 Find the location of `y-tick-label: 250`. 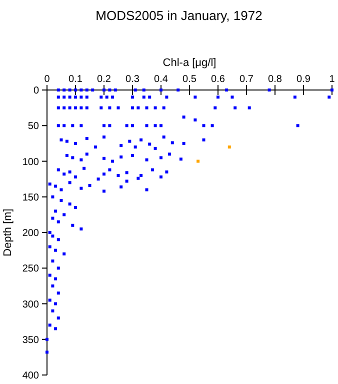

y-tick-label: 250 is located at coordinates (31, 269).